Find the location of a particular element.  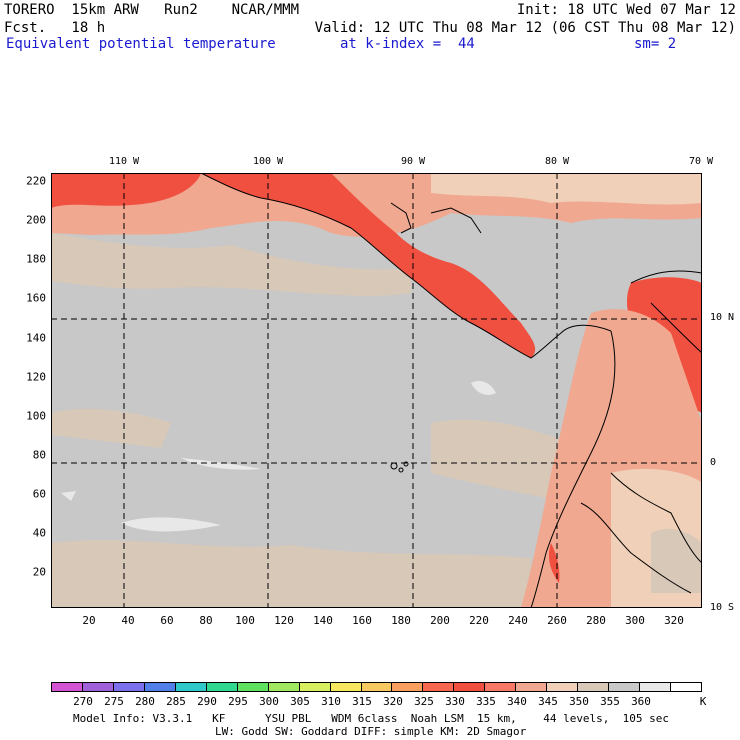

x-tick: 260 is located at coordinates (557, 620).